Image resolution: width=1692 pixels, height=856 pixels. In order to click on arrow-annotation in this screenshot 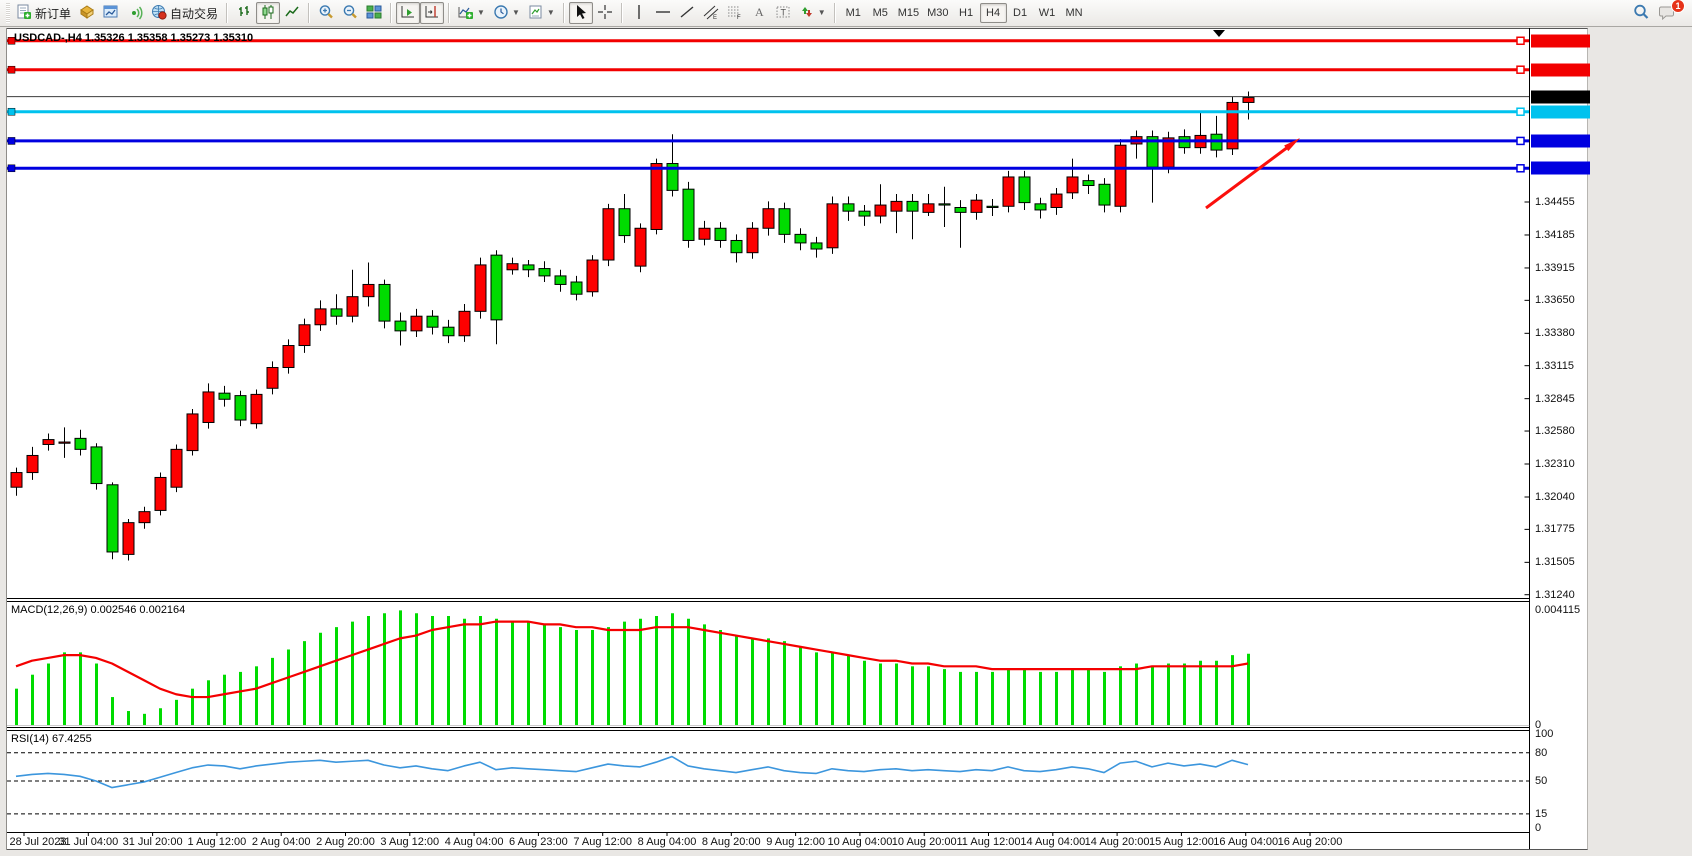, I will do `click(1249, 176)`.